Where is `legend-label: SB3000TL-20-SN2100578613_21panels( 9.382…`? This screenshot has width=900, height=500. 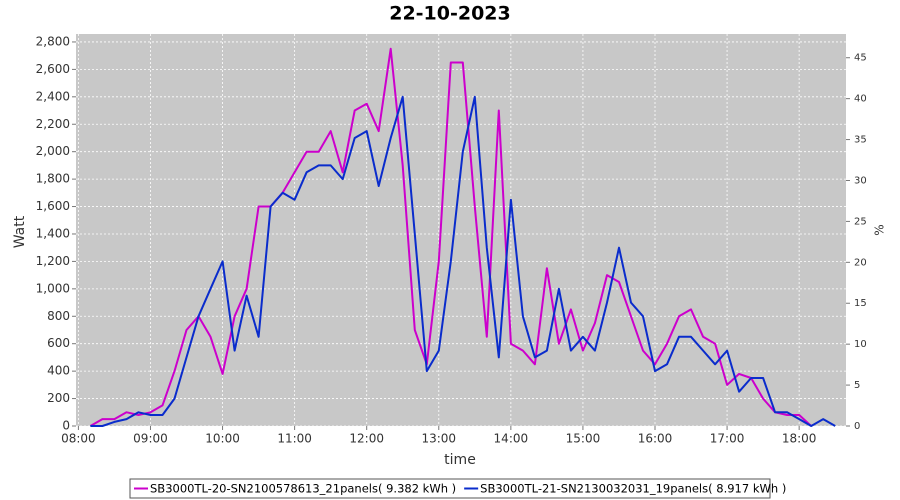
legend-label: SB3000TL-20-SN2100578613_21panels( 9.382… is located at coordinates (303, 489).